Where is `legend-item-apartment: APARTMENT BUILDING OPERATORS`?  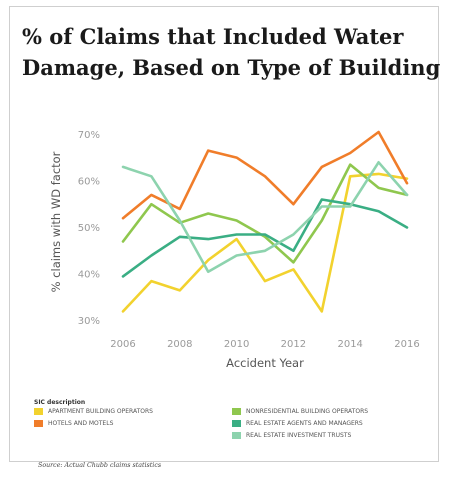 legend-item-apartment: APARTMENT BUILDING OPERATORS is located at coordinates (93, 411).